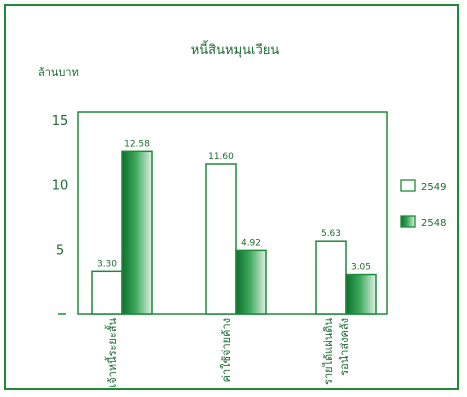 The image size is (467, 397). What do you see at coordinates (60, 186) in the screenshot?
I see `y-tick-label: 10` at bounding box center [60, 186].